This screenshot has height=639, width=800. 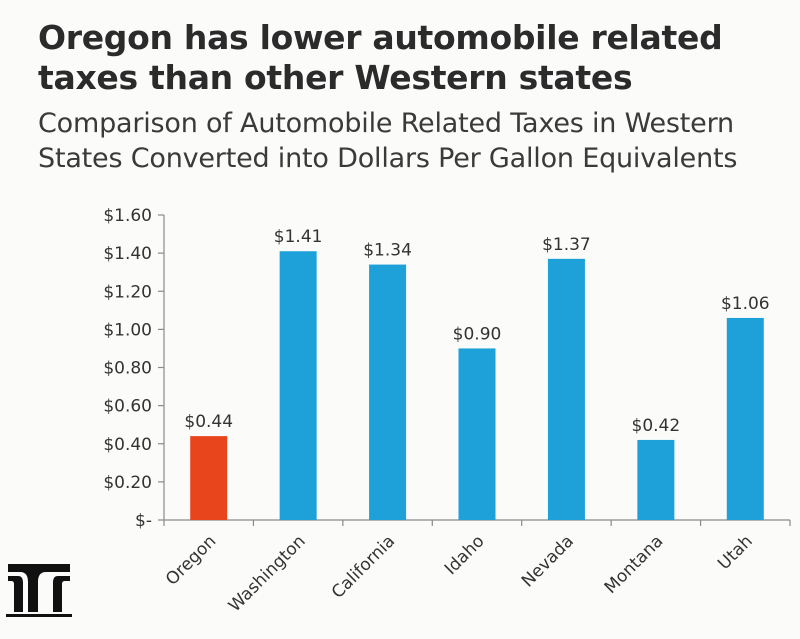 What do you see at coordinates (191, 560) in the screenshot?
I see `x-tick-label: Oregon` at bounding box center [191, 560].